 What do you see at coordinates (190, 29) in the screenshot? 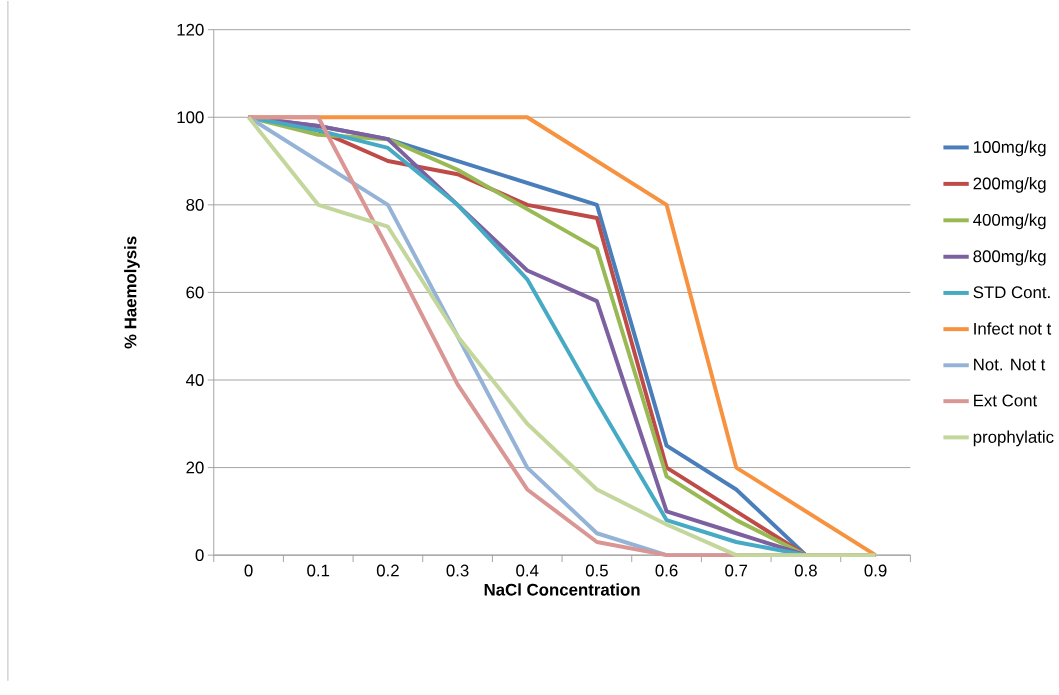
I see `y-tick-label: 120` at bounding box center [190, 29].